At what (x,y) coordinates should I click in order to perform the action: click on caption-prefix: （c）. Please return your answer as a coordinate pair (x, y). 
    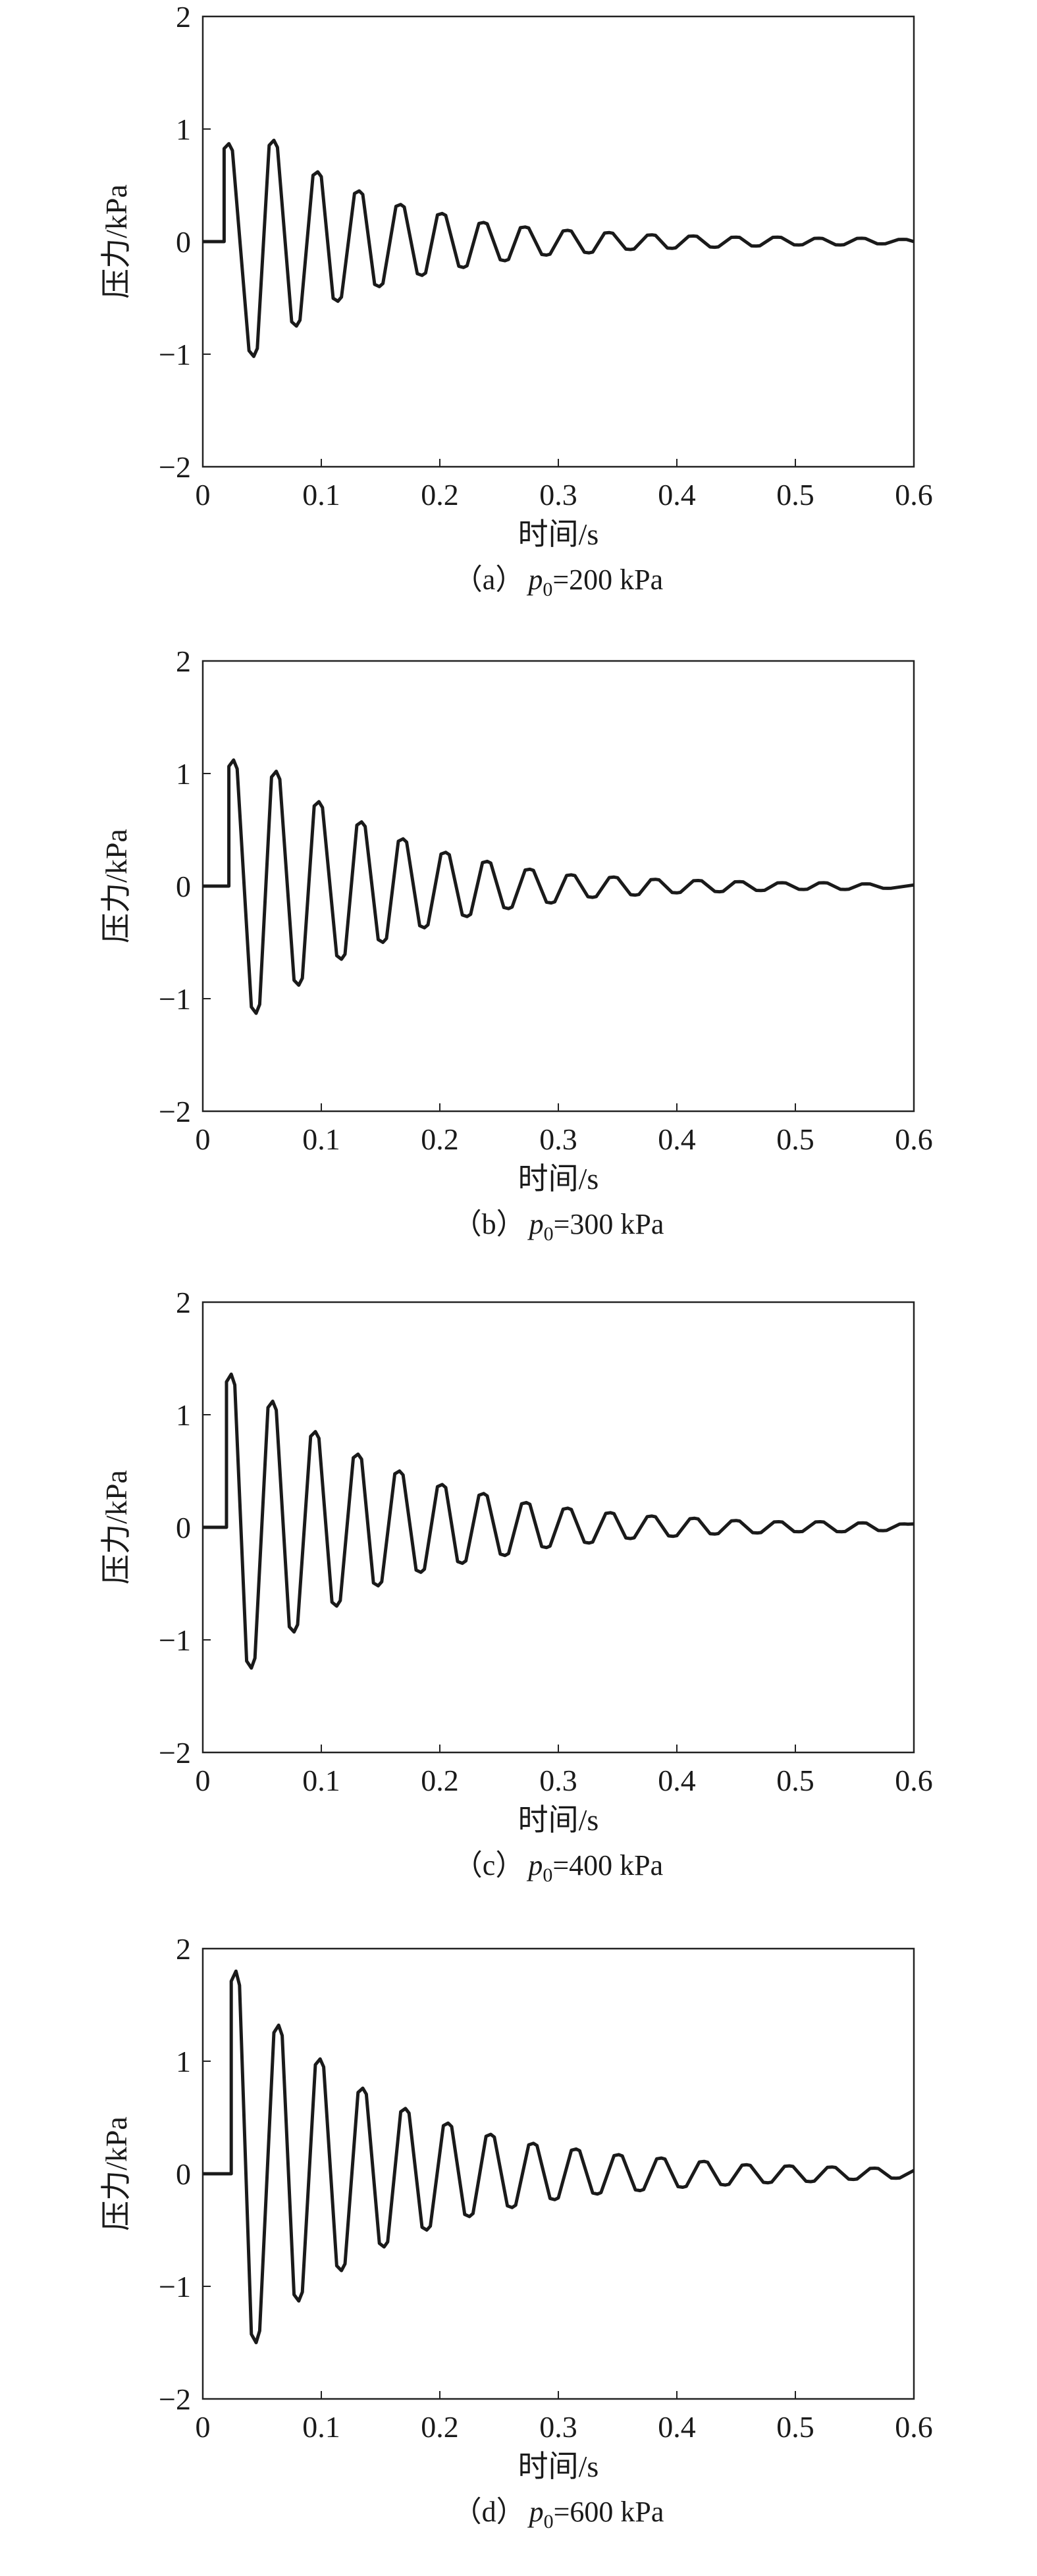
    Looking at the image, I should click on (489, 1865).